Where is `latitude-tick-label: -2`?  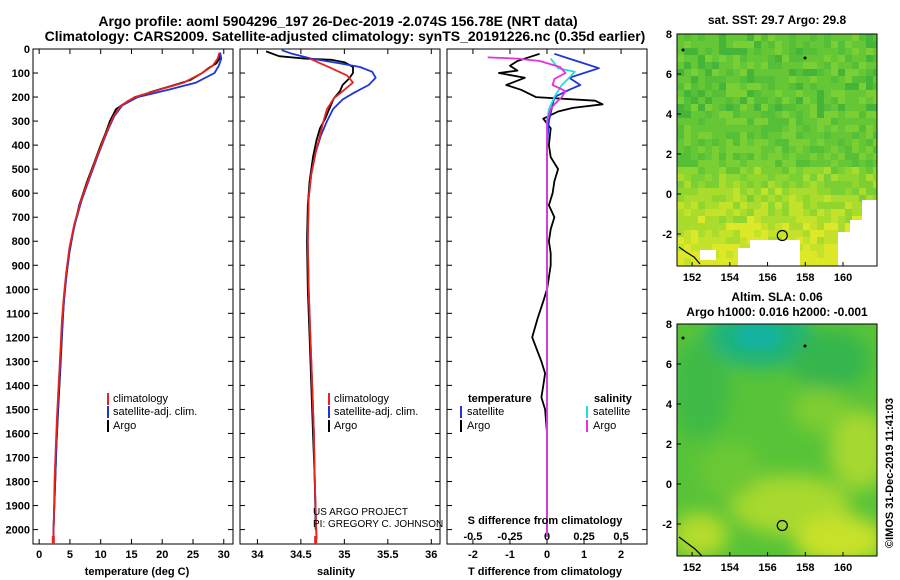
latitude-tick-label: -2 is located at coordinates (667, 235).